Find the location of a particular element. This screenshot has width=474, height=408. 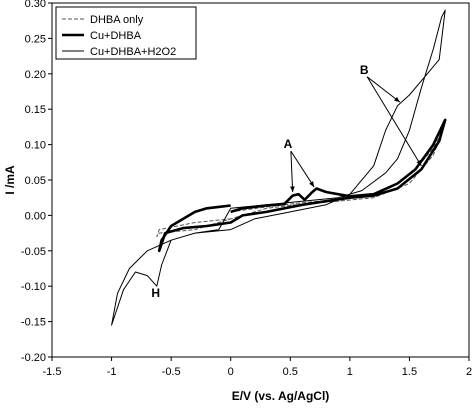

legend-label-2: Cu+DHBA+H2O2 is located at coordinates (133, 52).